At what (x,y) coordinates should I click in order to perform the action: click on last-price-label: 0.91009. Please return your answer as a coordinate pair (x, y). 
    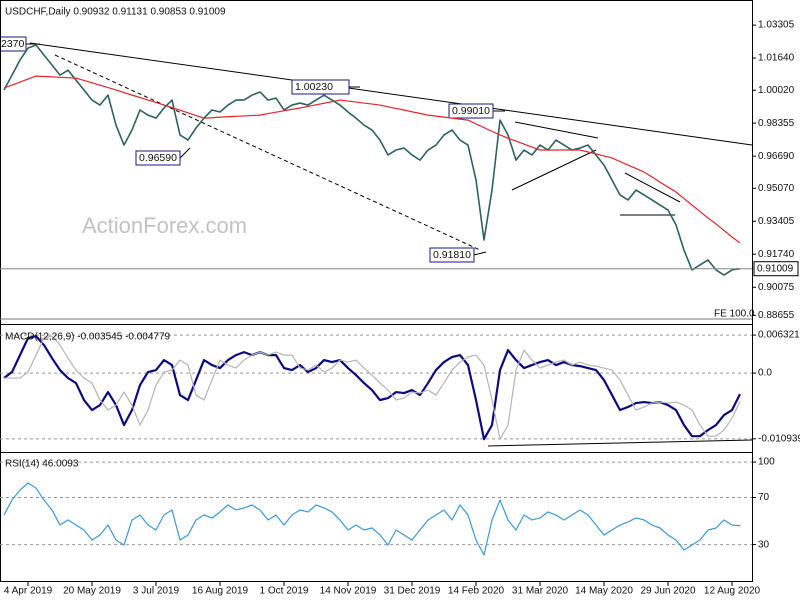
    Looking at the image, I should click on (775, 268).